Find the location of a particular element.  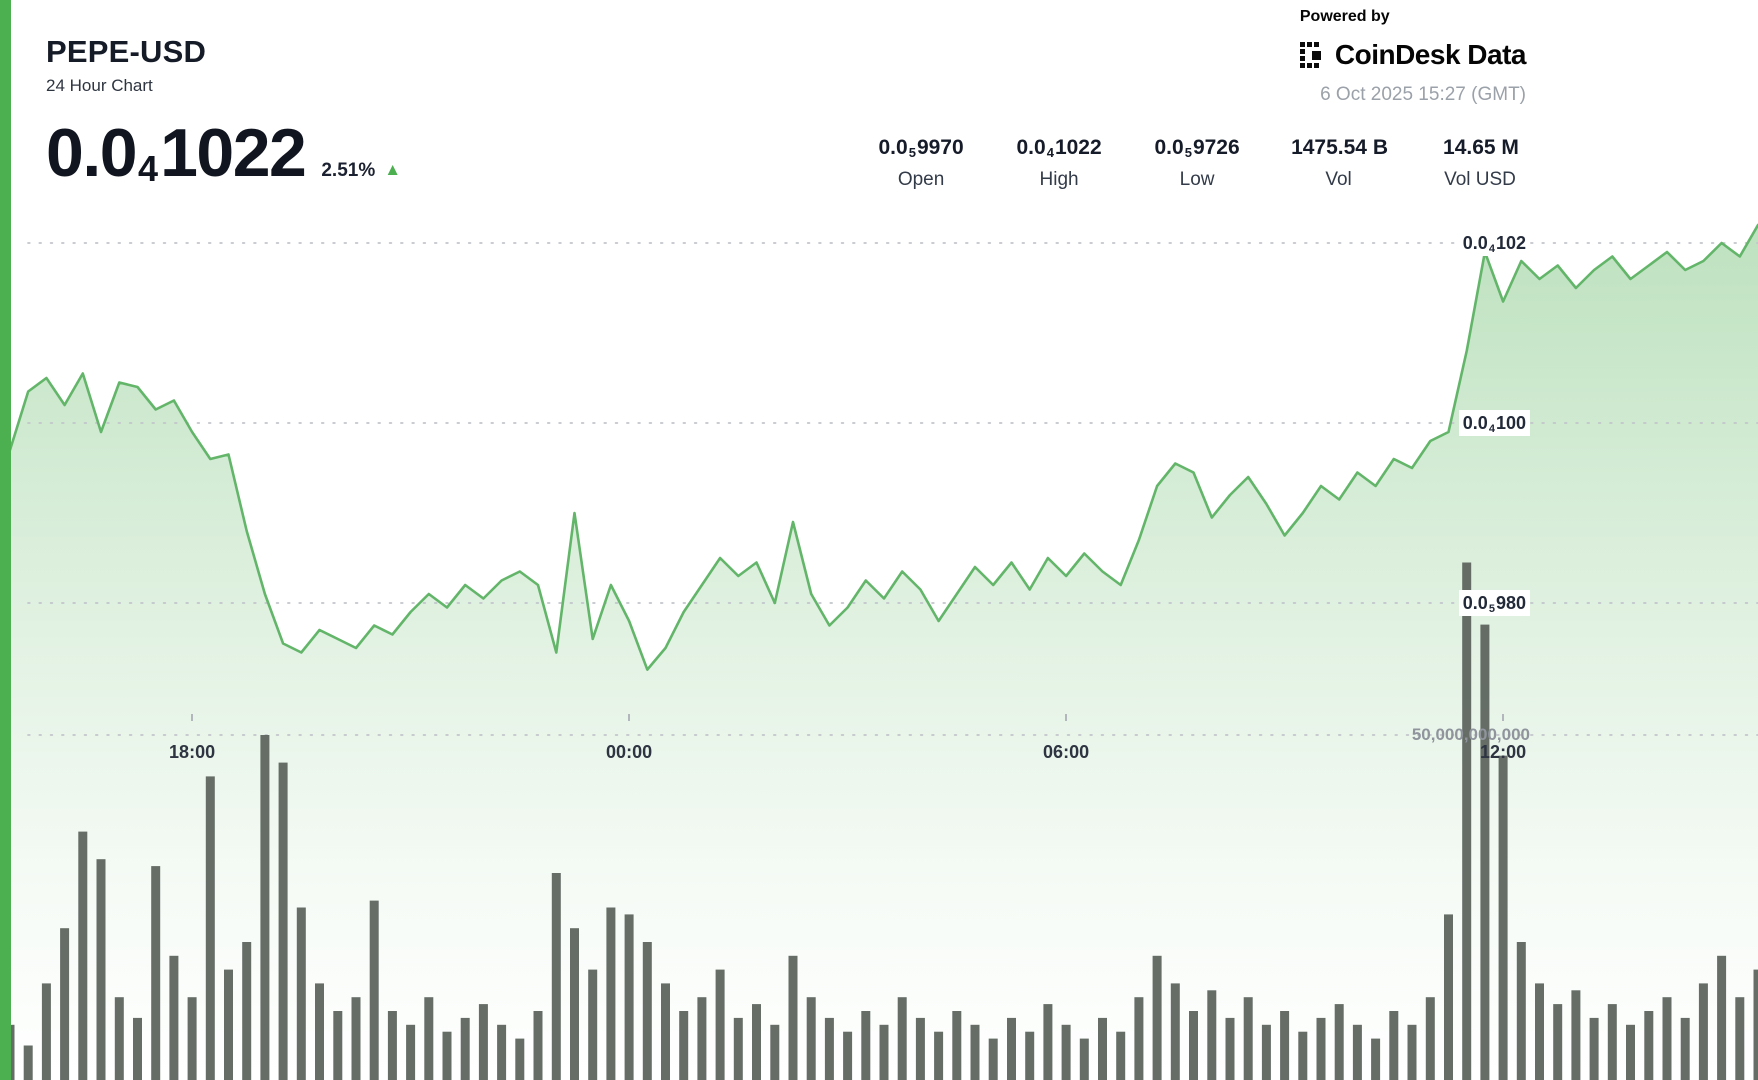

stat-low-digits: 9726 is located at coordinates (1216, 147).